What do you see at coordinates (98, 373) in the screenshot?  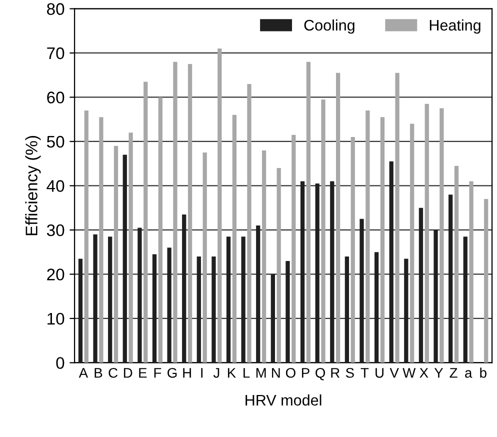 I see `x-tick-label: B` at bounding box center [98, 373].